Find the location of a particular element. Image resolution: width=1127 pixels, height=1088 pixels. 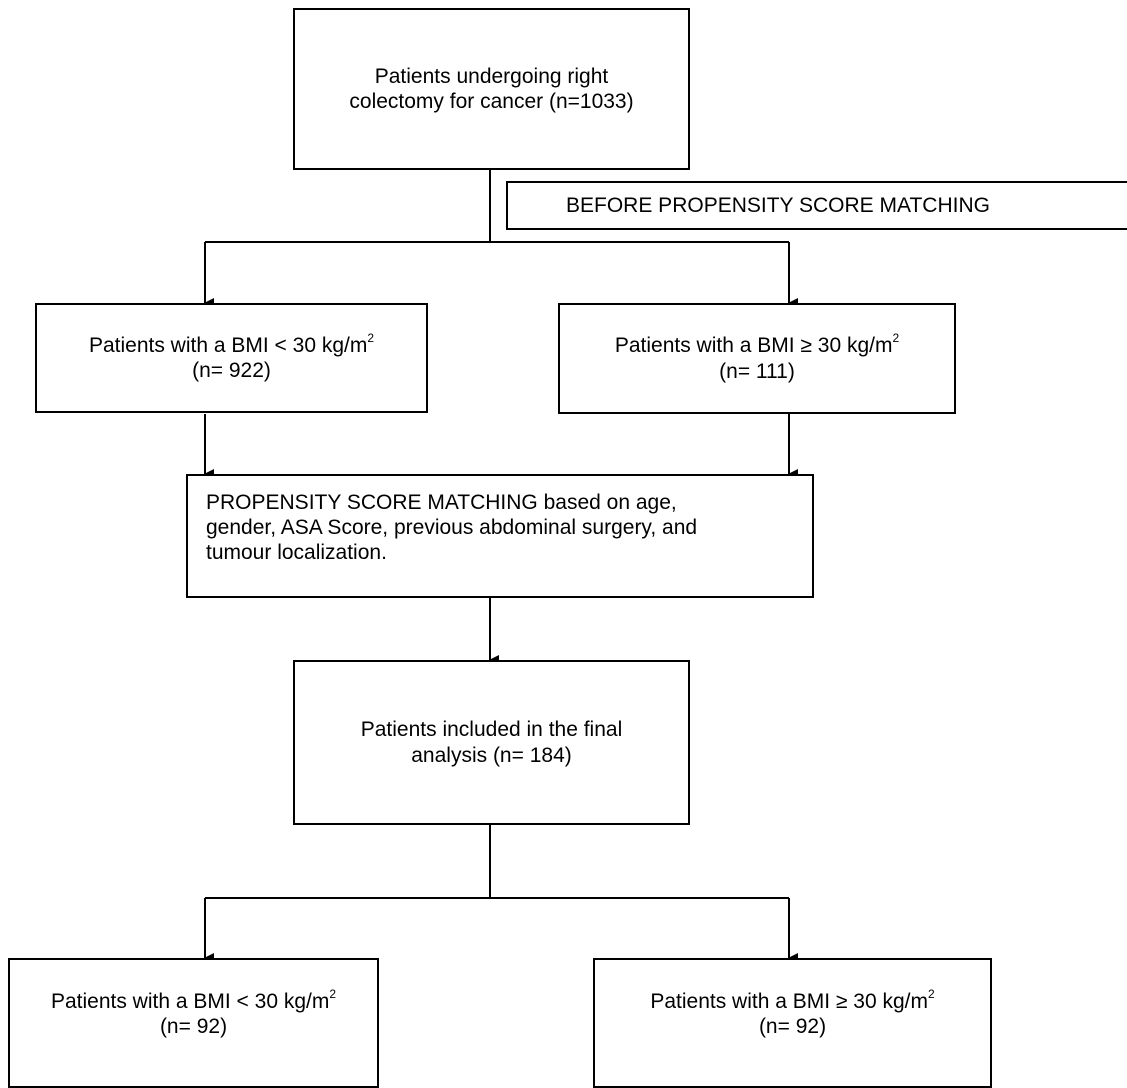

bmi-low-after-box: Patients with a BMI < 30 kg/m2 (n= 92) is located at coordinates (193, 1023).